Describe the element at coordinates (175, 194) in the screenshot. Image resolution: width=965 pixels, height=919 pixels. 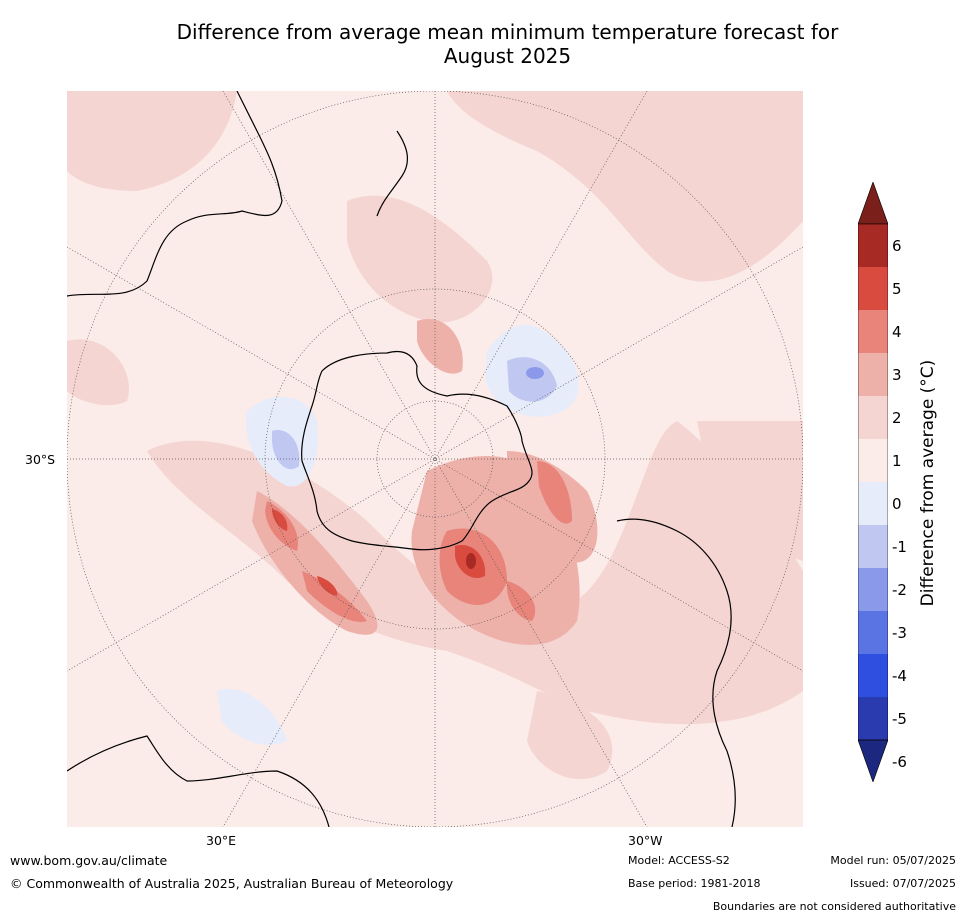
I see `australia-outline` at that location.